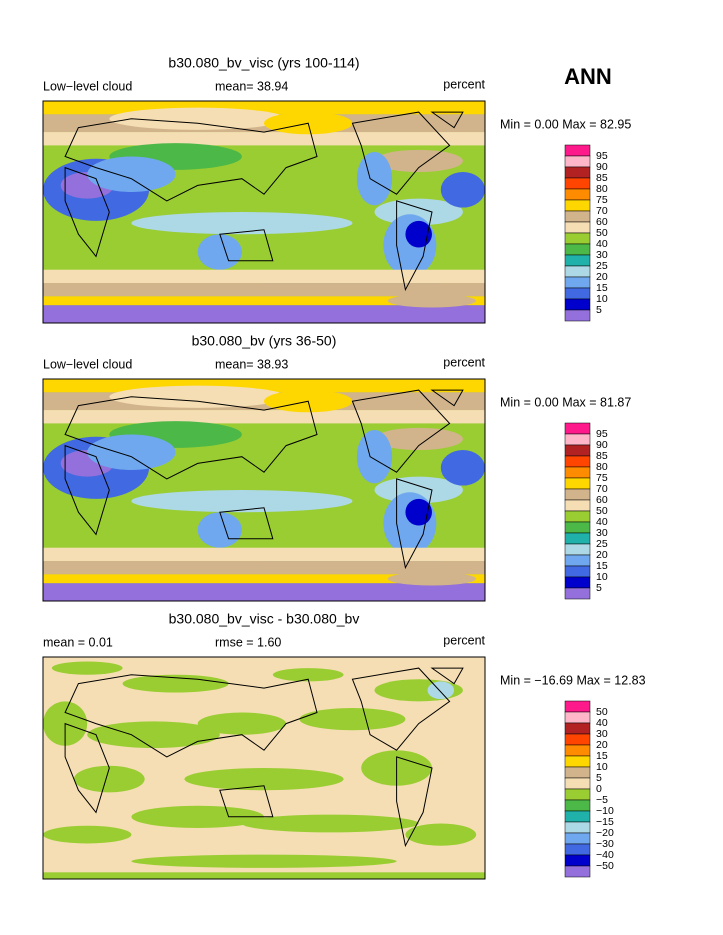  Describe the element at coordinates (602, 178) in the screenshot. I see `colorbar-label: 85` at that location.